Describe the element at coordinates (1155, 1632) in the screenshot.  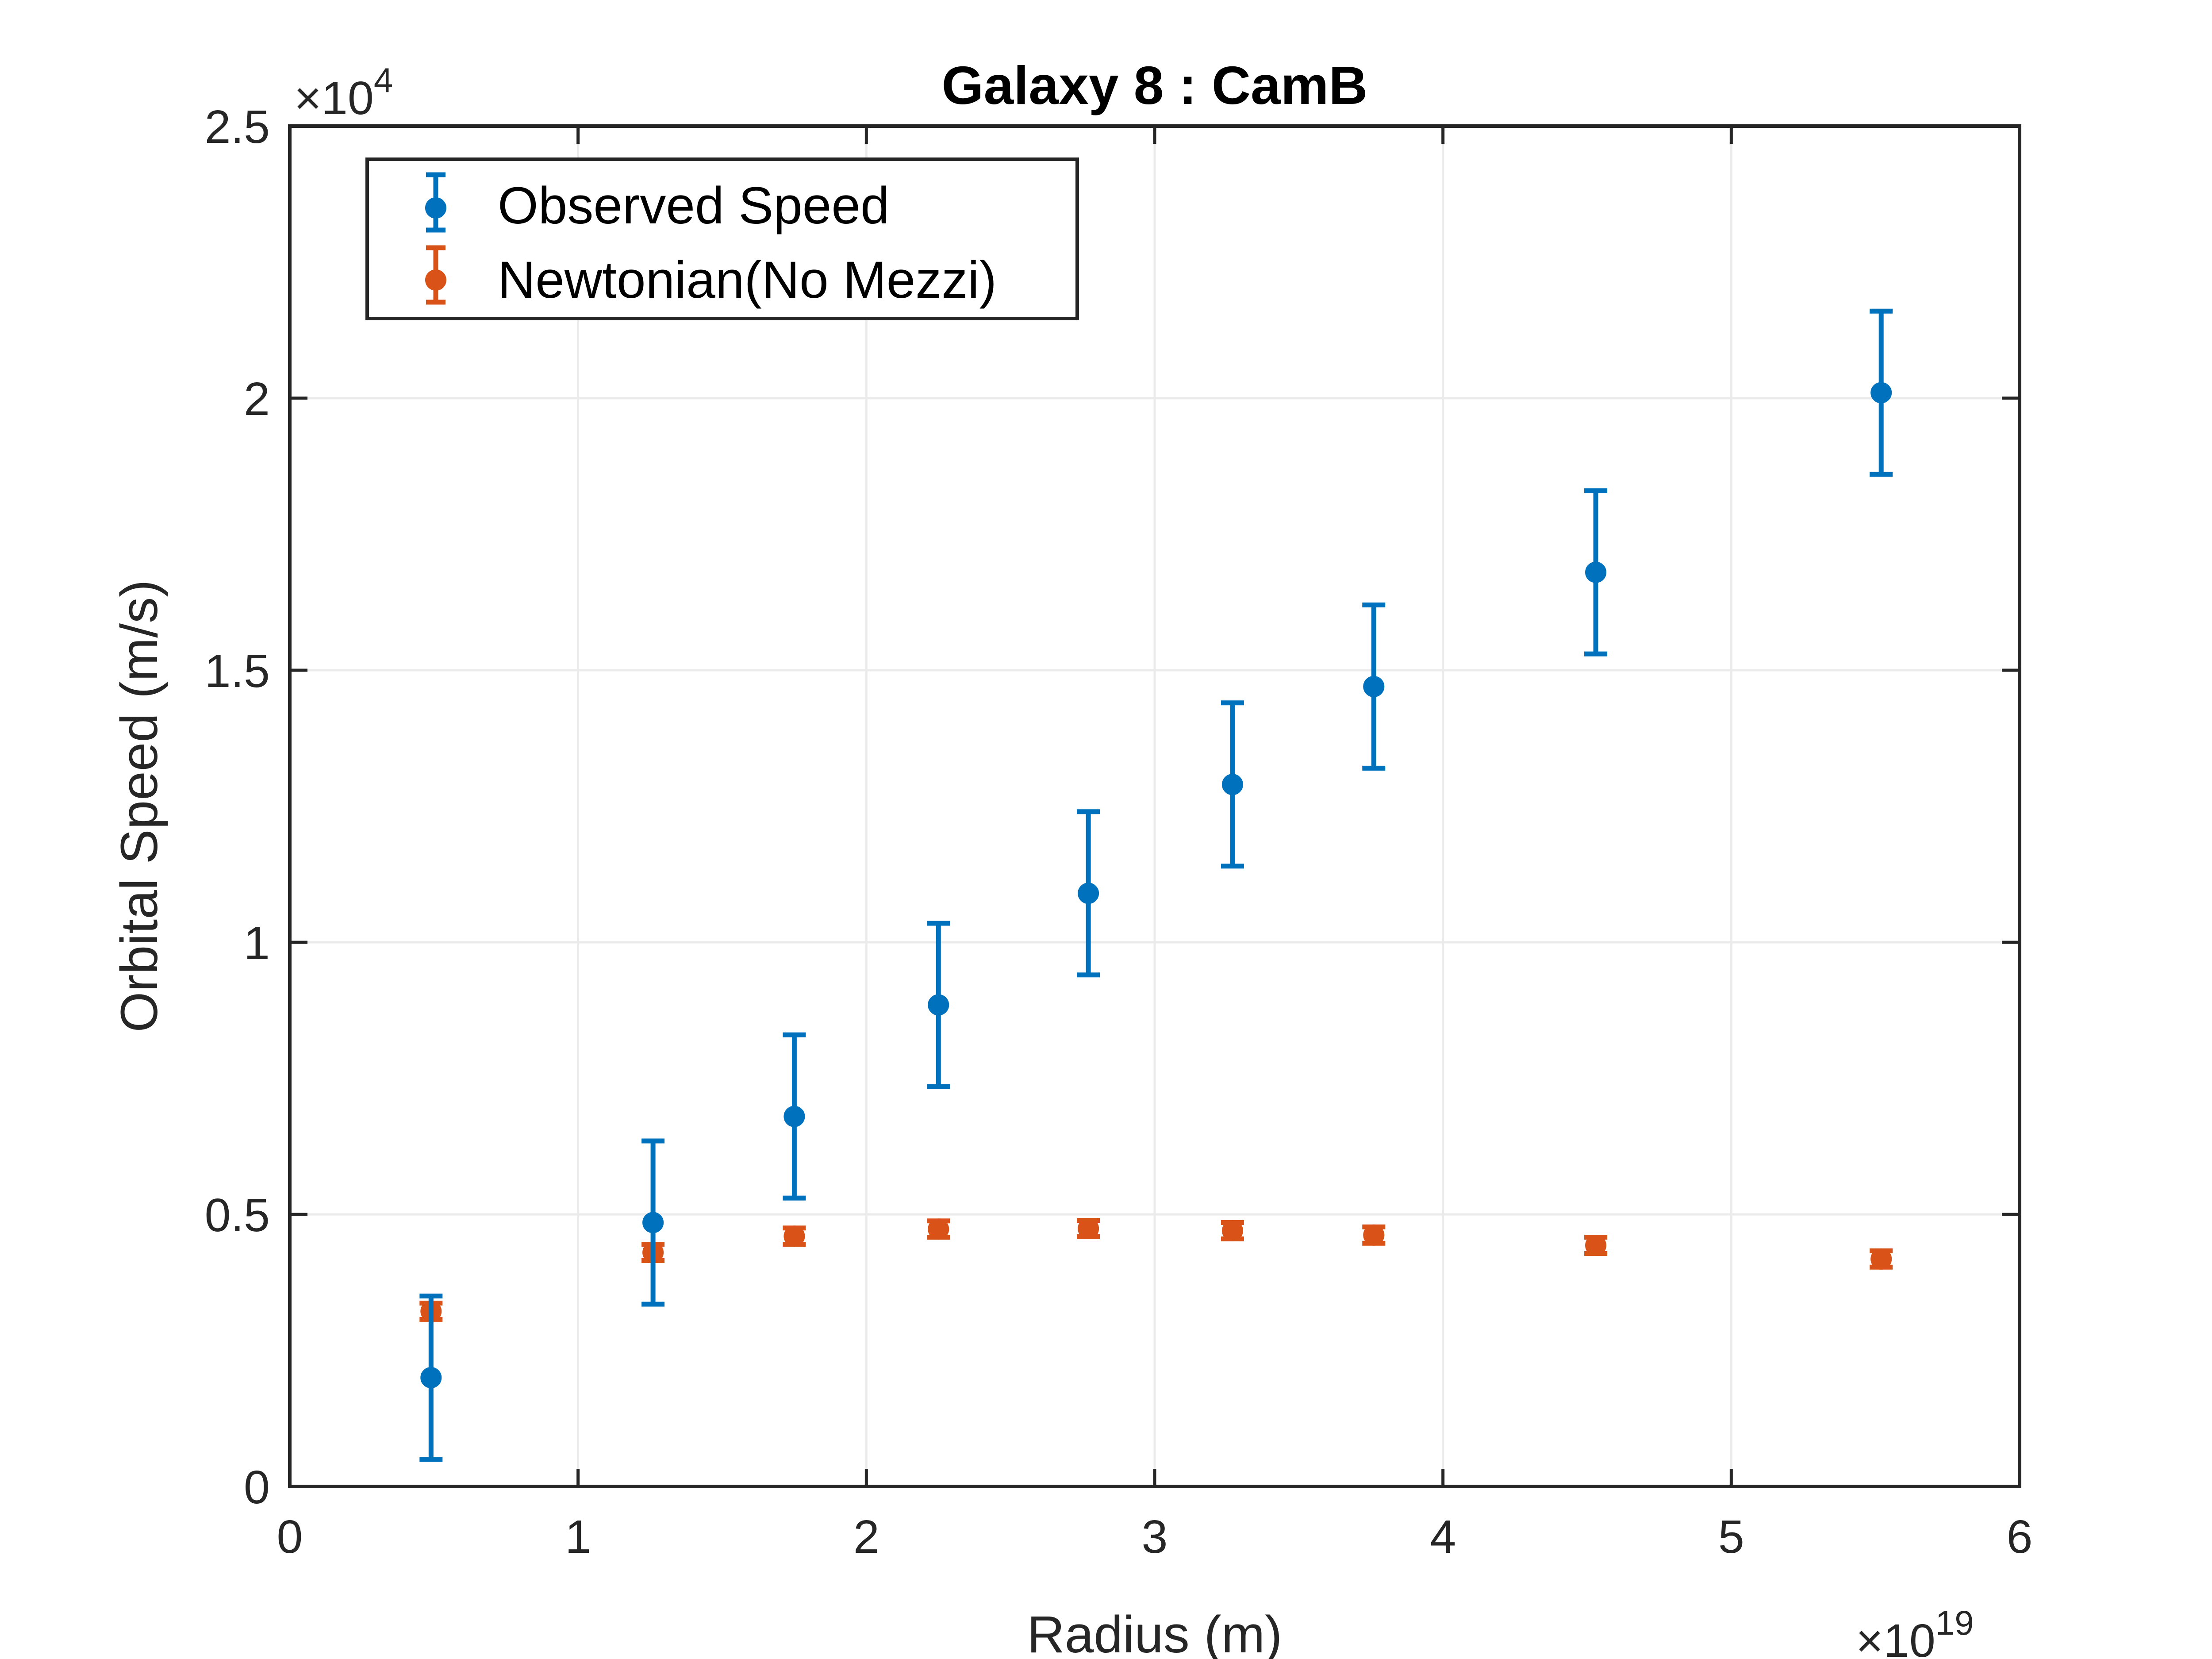
I see `x-axis-label: Radius (m)` at that location.